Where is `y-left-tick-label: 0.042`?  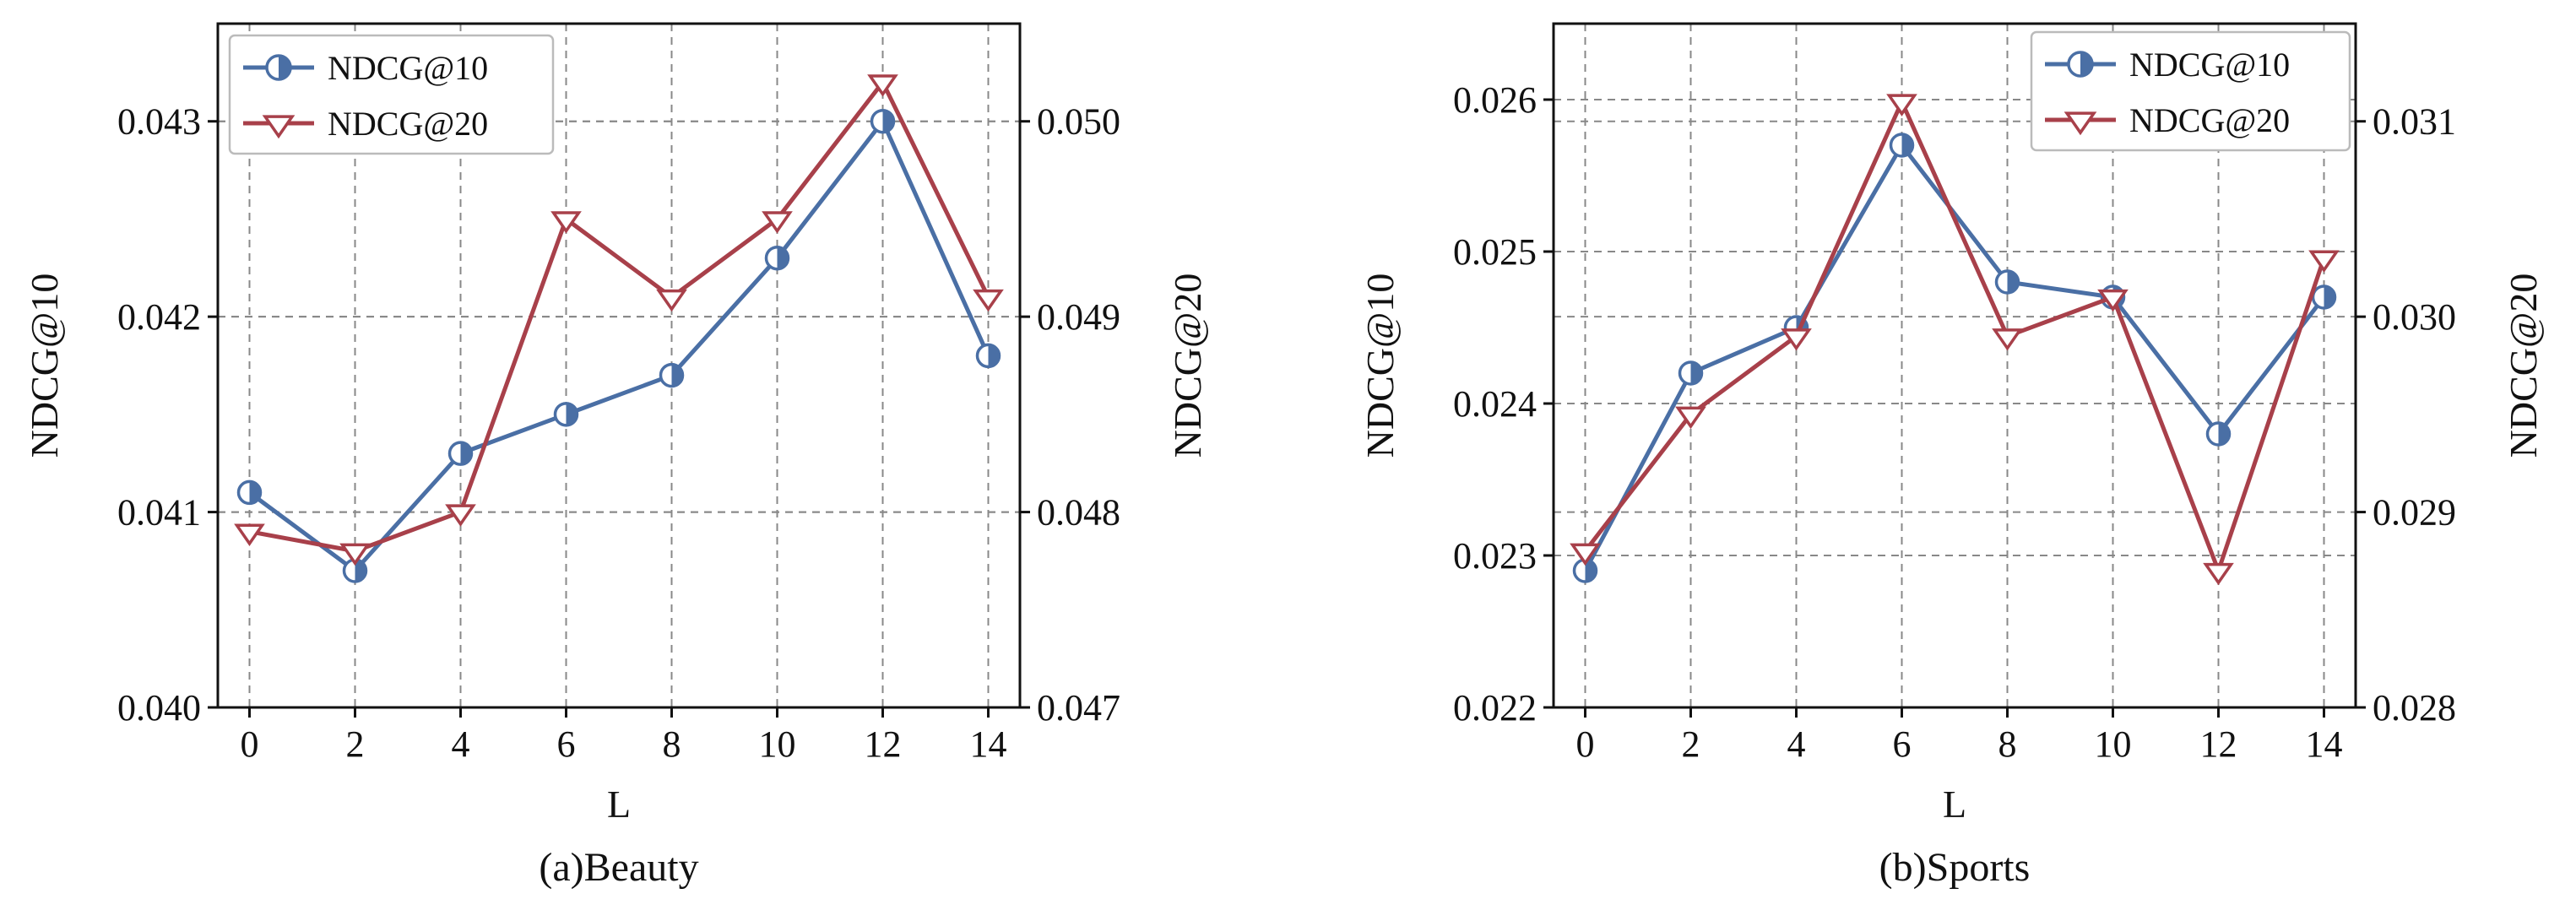 y-left-tick-label: 0.042 is located at coordinates (159, 317).